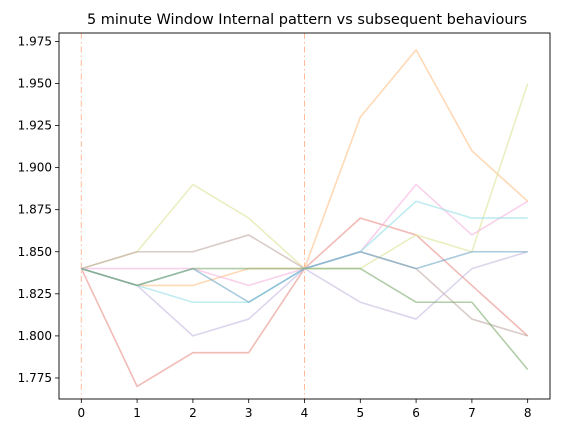 The image size is (569, 435). Describe the element at coordinates (35, 168) in the screenshot. I see `y-tick-label: 1.900` at that location.